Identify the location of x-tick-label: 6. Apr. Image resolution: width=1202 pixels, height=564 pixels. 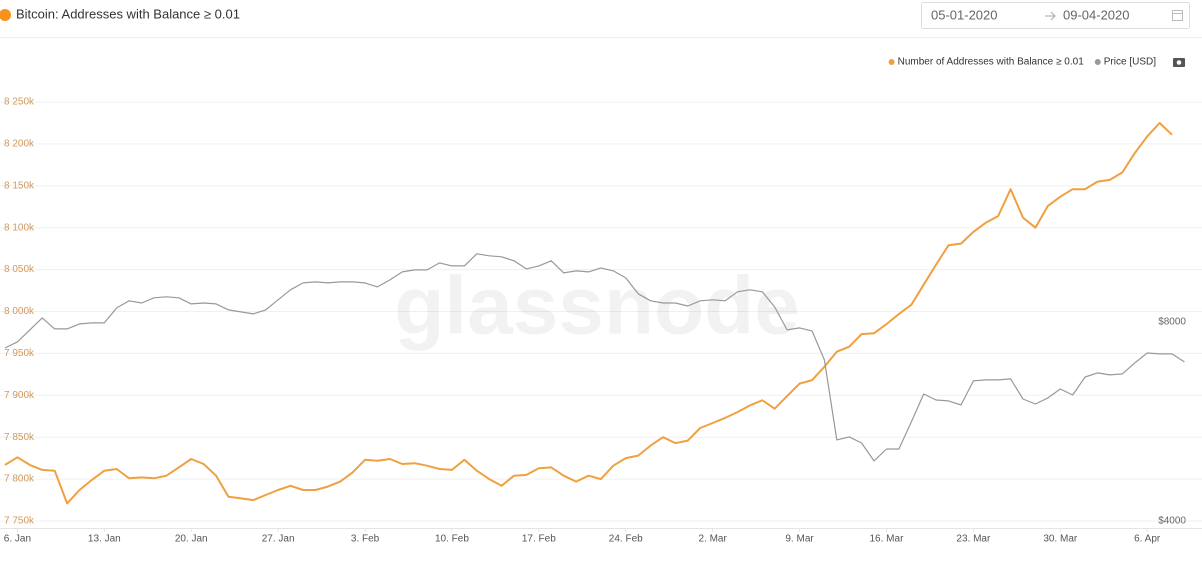
(1147, 539).